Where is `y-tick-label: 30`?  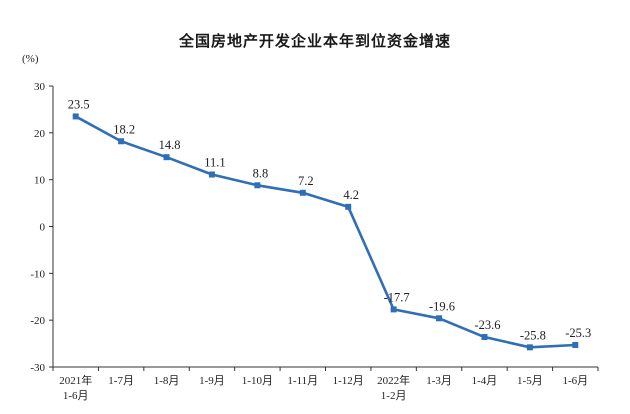 y-tick-label: 30 is located at coordinates (40, 87).